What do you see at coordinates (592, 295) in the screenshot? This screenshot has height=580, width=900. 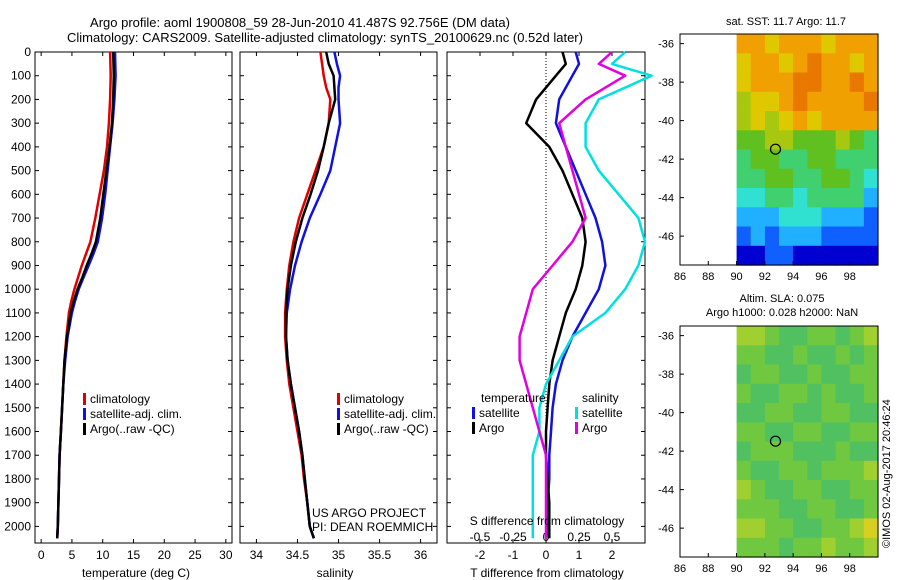 I see `s-satellite-line` at bounding box center [592, 295].